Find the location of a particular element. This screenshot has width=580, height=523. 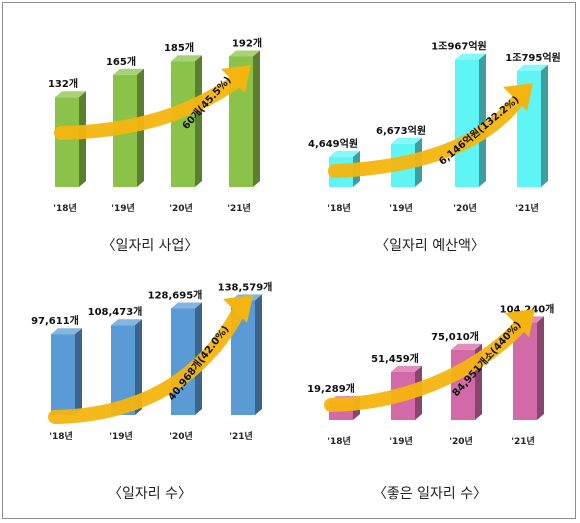

value-label: 4,649억원 is located at coordinates (333, 143).